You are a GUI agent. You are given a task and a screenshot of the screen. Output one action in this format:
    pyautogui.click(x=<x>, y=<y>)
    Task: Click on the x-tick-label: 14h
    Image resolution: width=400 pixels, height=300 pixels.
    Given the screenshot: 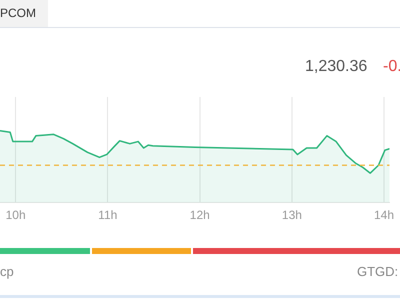 What is the action you would take?
    pyautogui.click(x=384, y=215)
    